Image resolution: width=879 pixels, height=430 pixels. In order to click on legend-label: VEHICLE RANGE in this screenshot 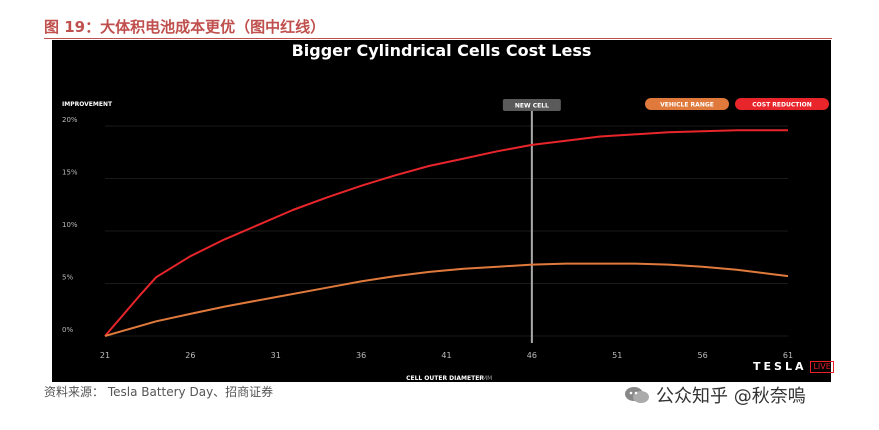, I will do `click(687, 105)`.